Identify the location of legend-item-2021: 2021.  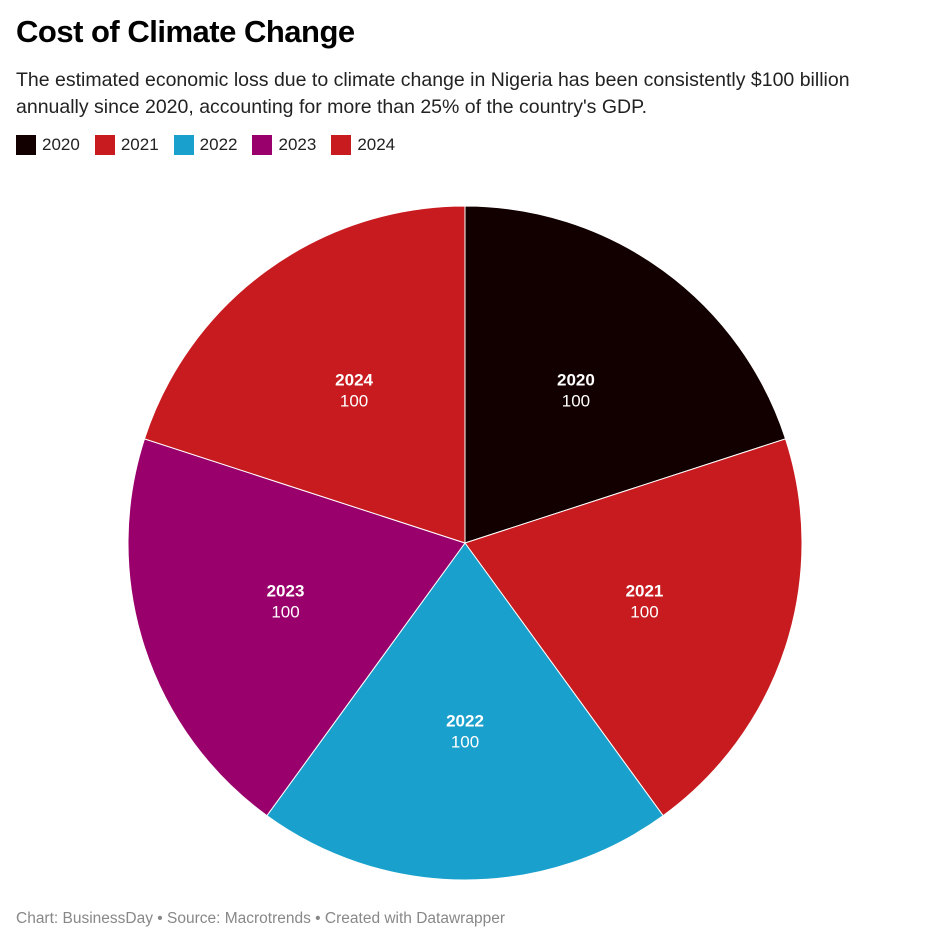
(126, 145).